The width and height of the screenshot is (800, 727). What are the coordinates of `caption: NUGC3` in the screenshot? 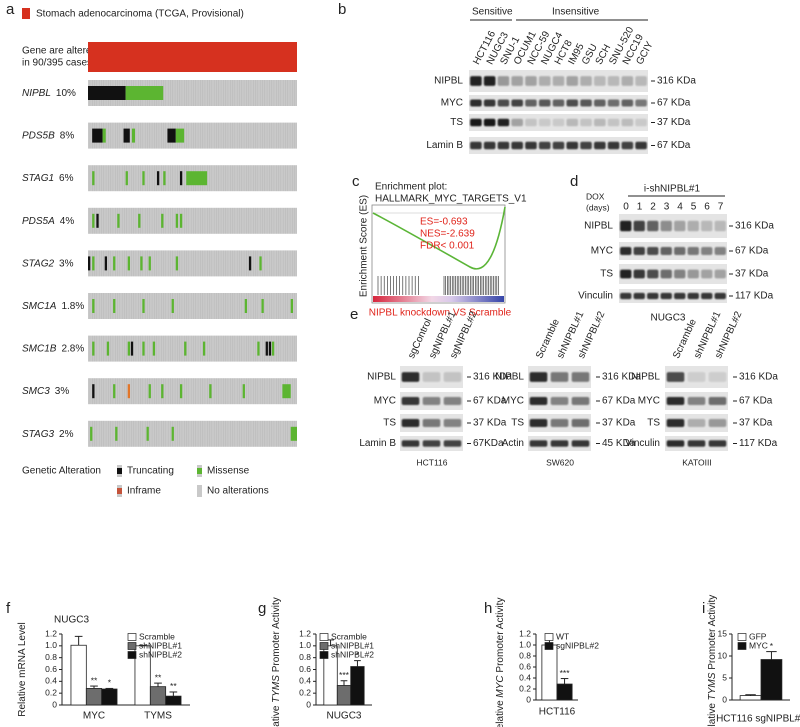 It's located at (667, 318).